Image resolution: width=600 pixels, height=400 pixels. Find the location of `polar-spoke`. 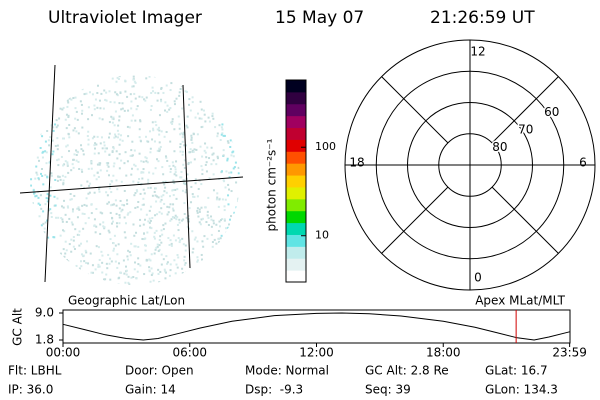

polar-spoke is located at coordinates (415, 110).